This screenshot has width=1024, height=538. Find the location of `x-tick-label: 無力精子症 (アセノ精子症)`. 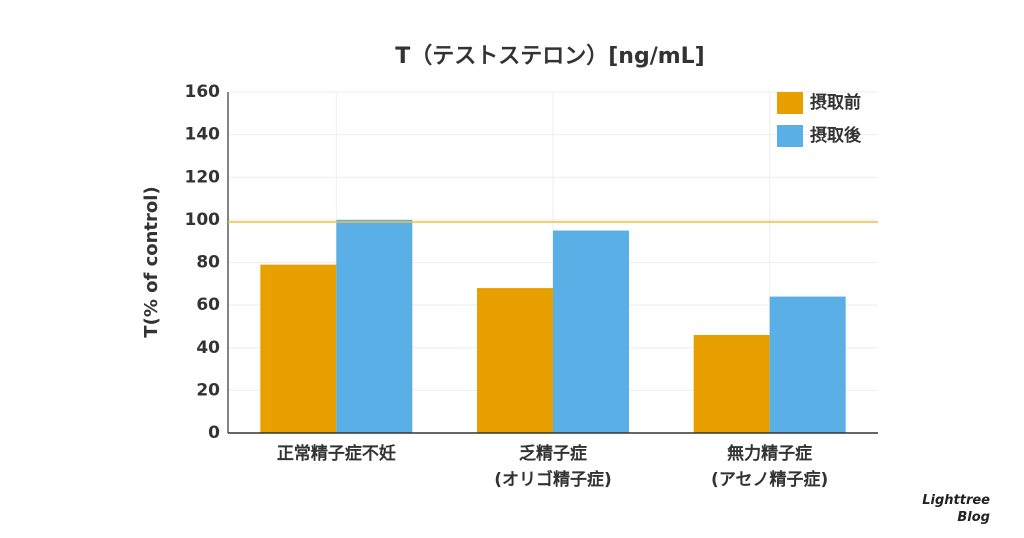

x-tick-label: 無力精子症 (アセノ精子症) is located at coordinates (770, 467).